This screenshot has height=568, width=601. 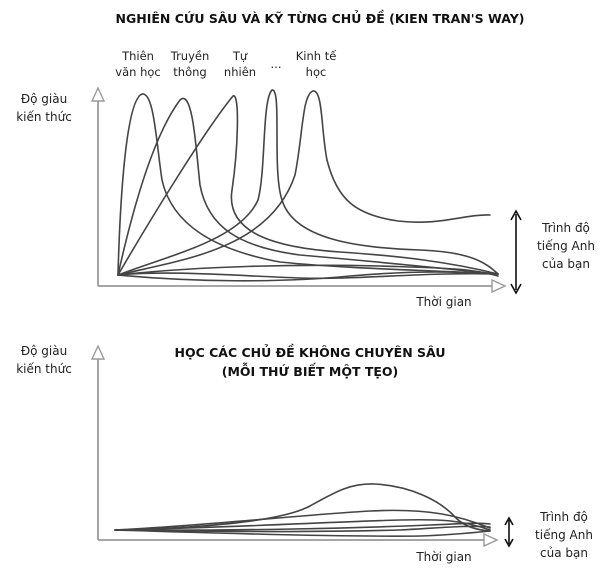 What do you see at coordinates (516, 252) in the screenshot?
I see `top-english-level-arrow-icon` at bounding box center [516, 252].